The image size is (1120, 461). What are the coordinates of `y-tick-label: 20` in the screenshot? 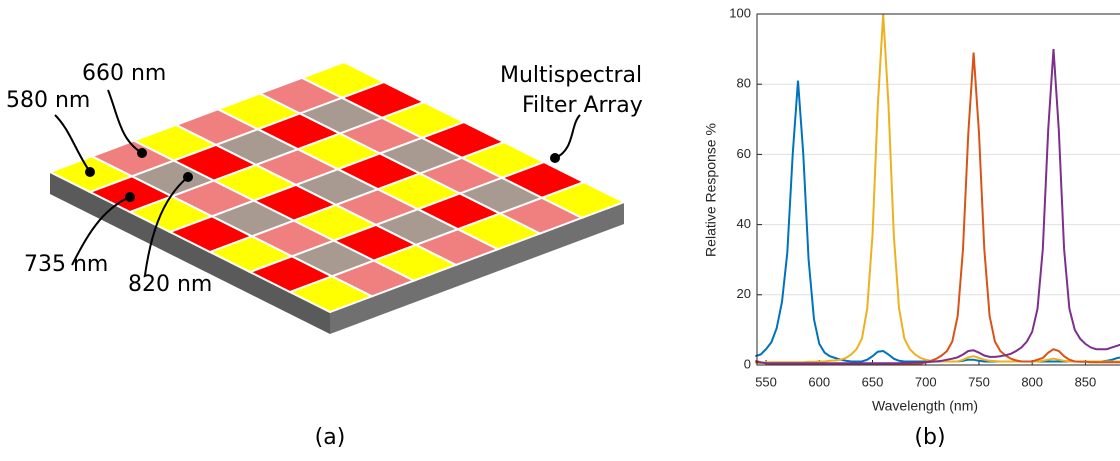 It's located at (744, 293).